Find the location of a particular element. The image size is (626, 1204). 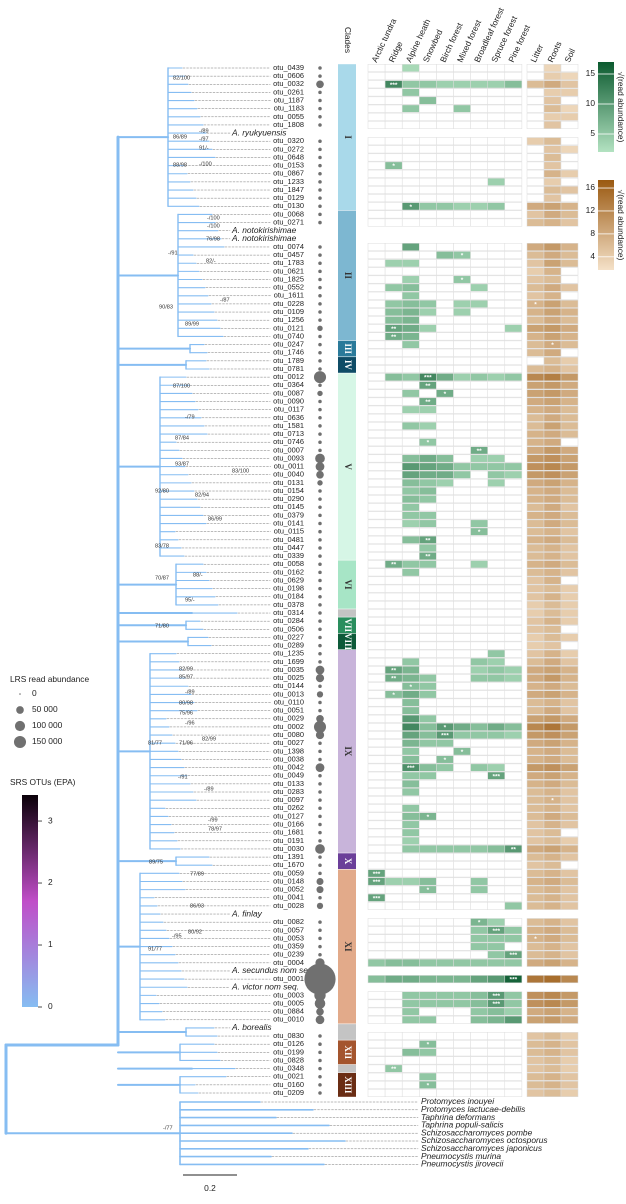

otu-label: otu_0740 is located at coordinates (288, 335).